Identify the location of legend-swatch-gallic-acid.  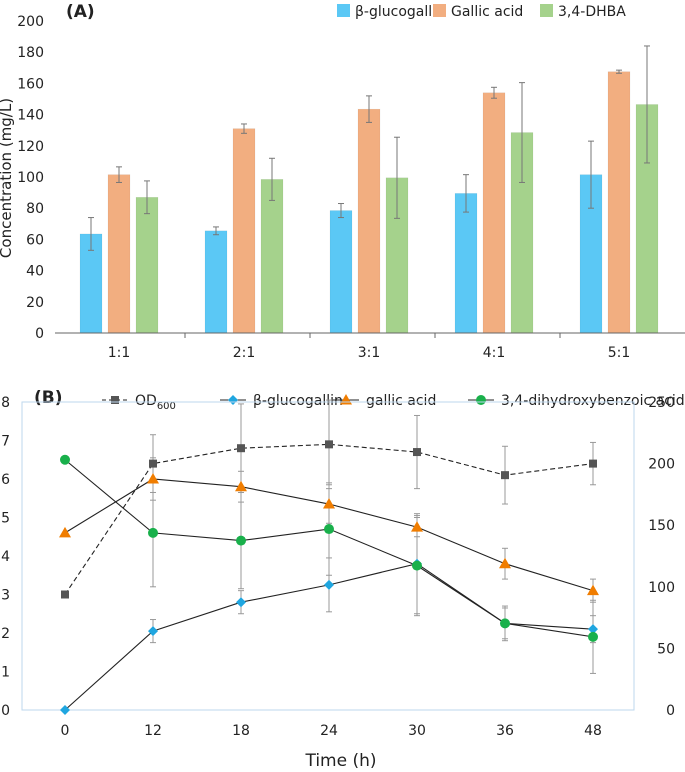
(439, 10).